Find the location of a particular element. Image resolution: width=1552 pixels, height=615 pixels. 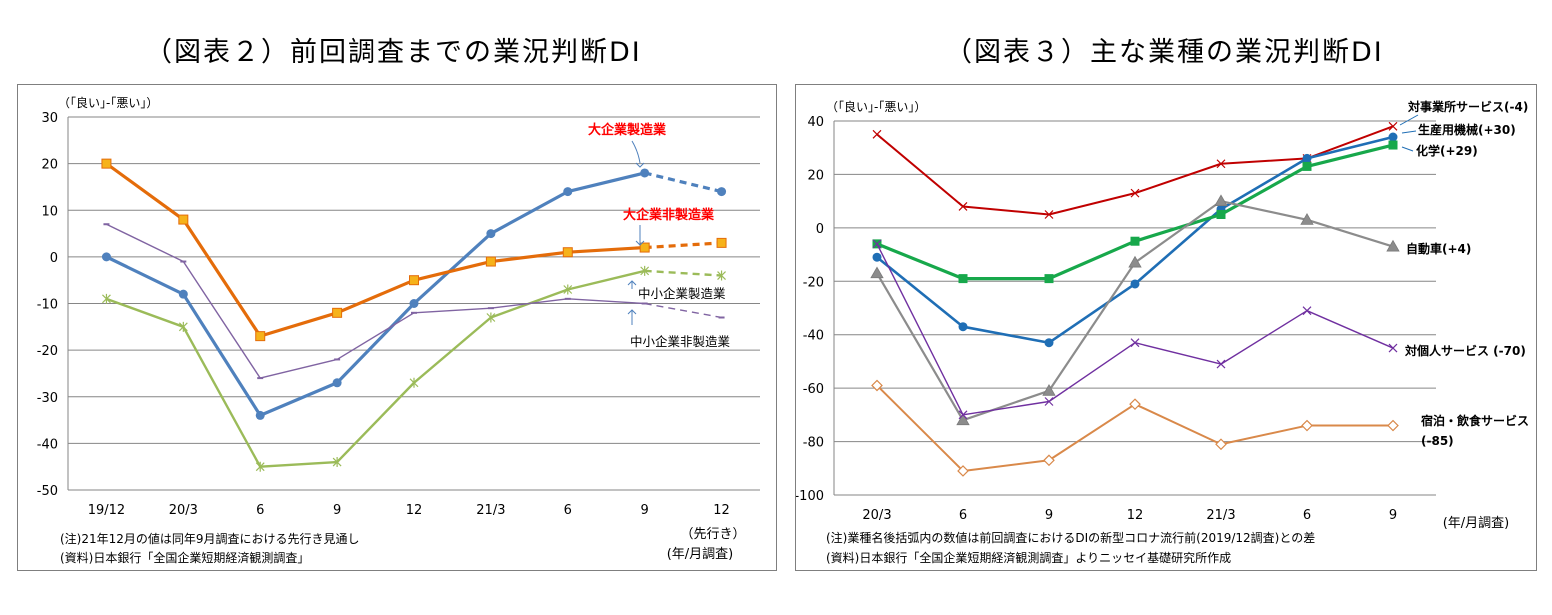

figure2-title: （図表２）前回調査までの業況判断DI is located at coordinates (393, 52).